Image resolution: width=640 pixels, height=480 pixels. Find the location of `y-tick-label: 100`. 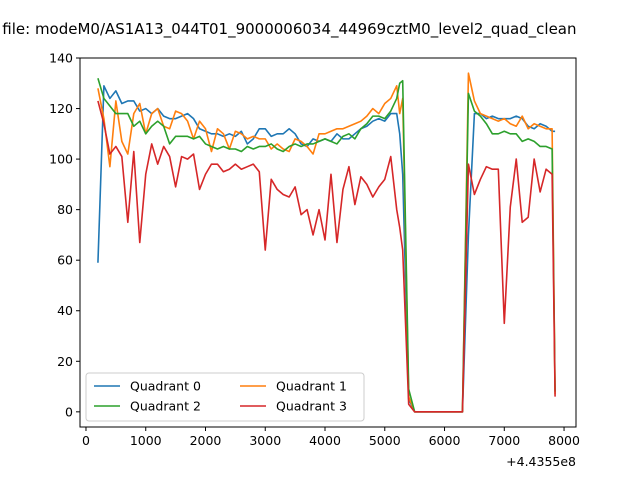

y-tick-label: 100 is located at coordinates (61, 159).